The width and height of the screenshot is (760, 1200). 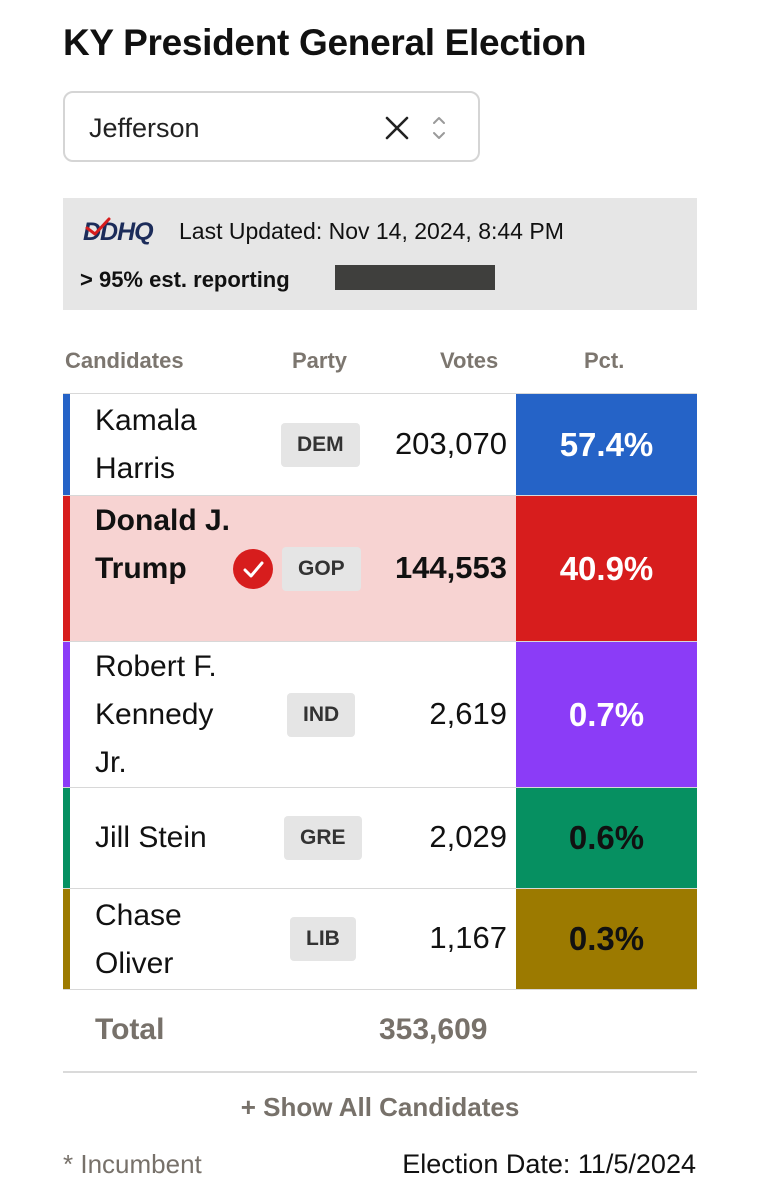 I want to click on last-updated: Last Updated: Nov 14, 2024, 8:44 PM, so click(x=371, y=231).